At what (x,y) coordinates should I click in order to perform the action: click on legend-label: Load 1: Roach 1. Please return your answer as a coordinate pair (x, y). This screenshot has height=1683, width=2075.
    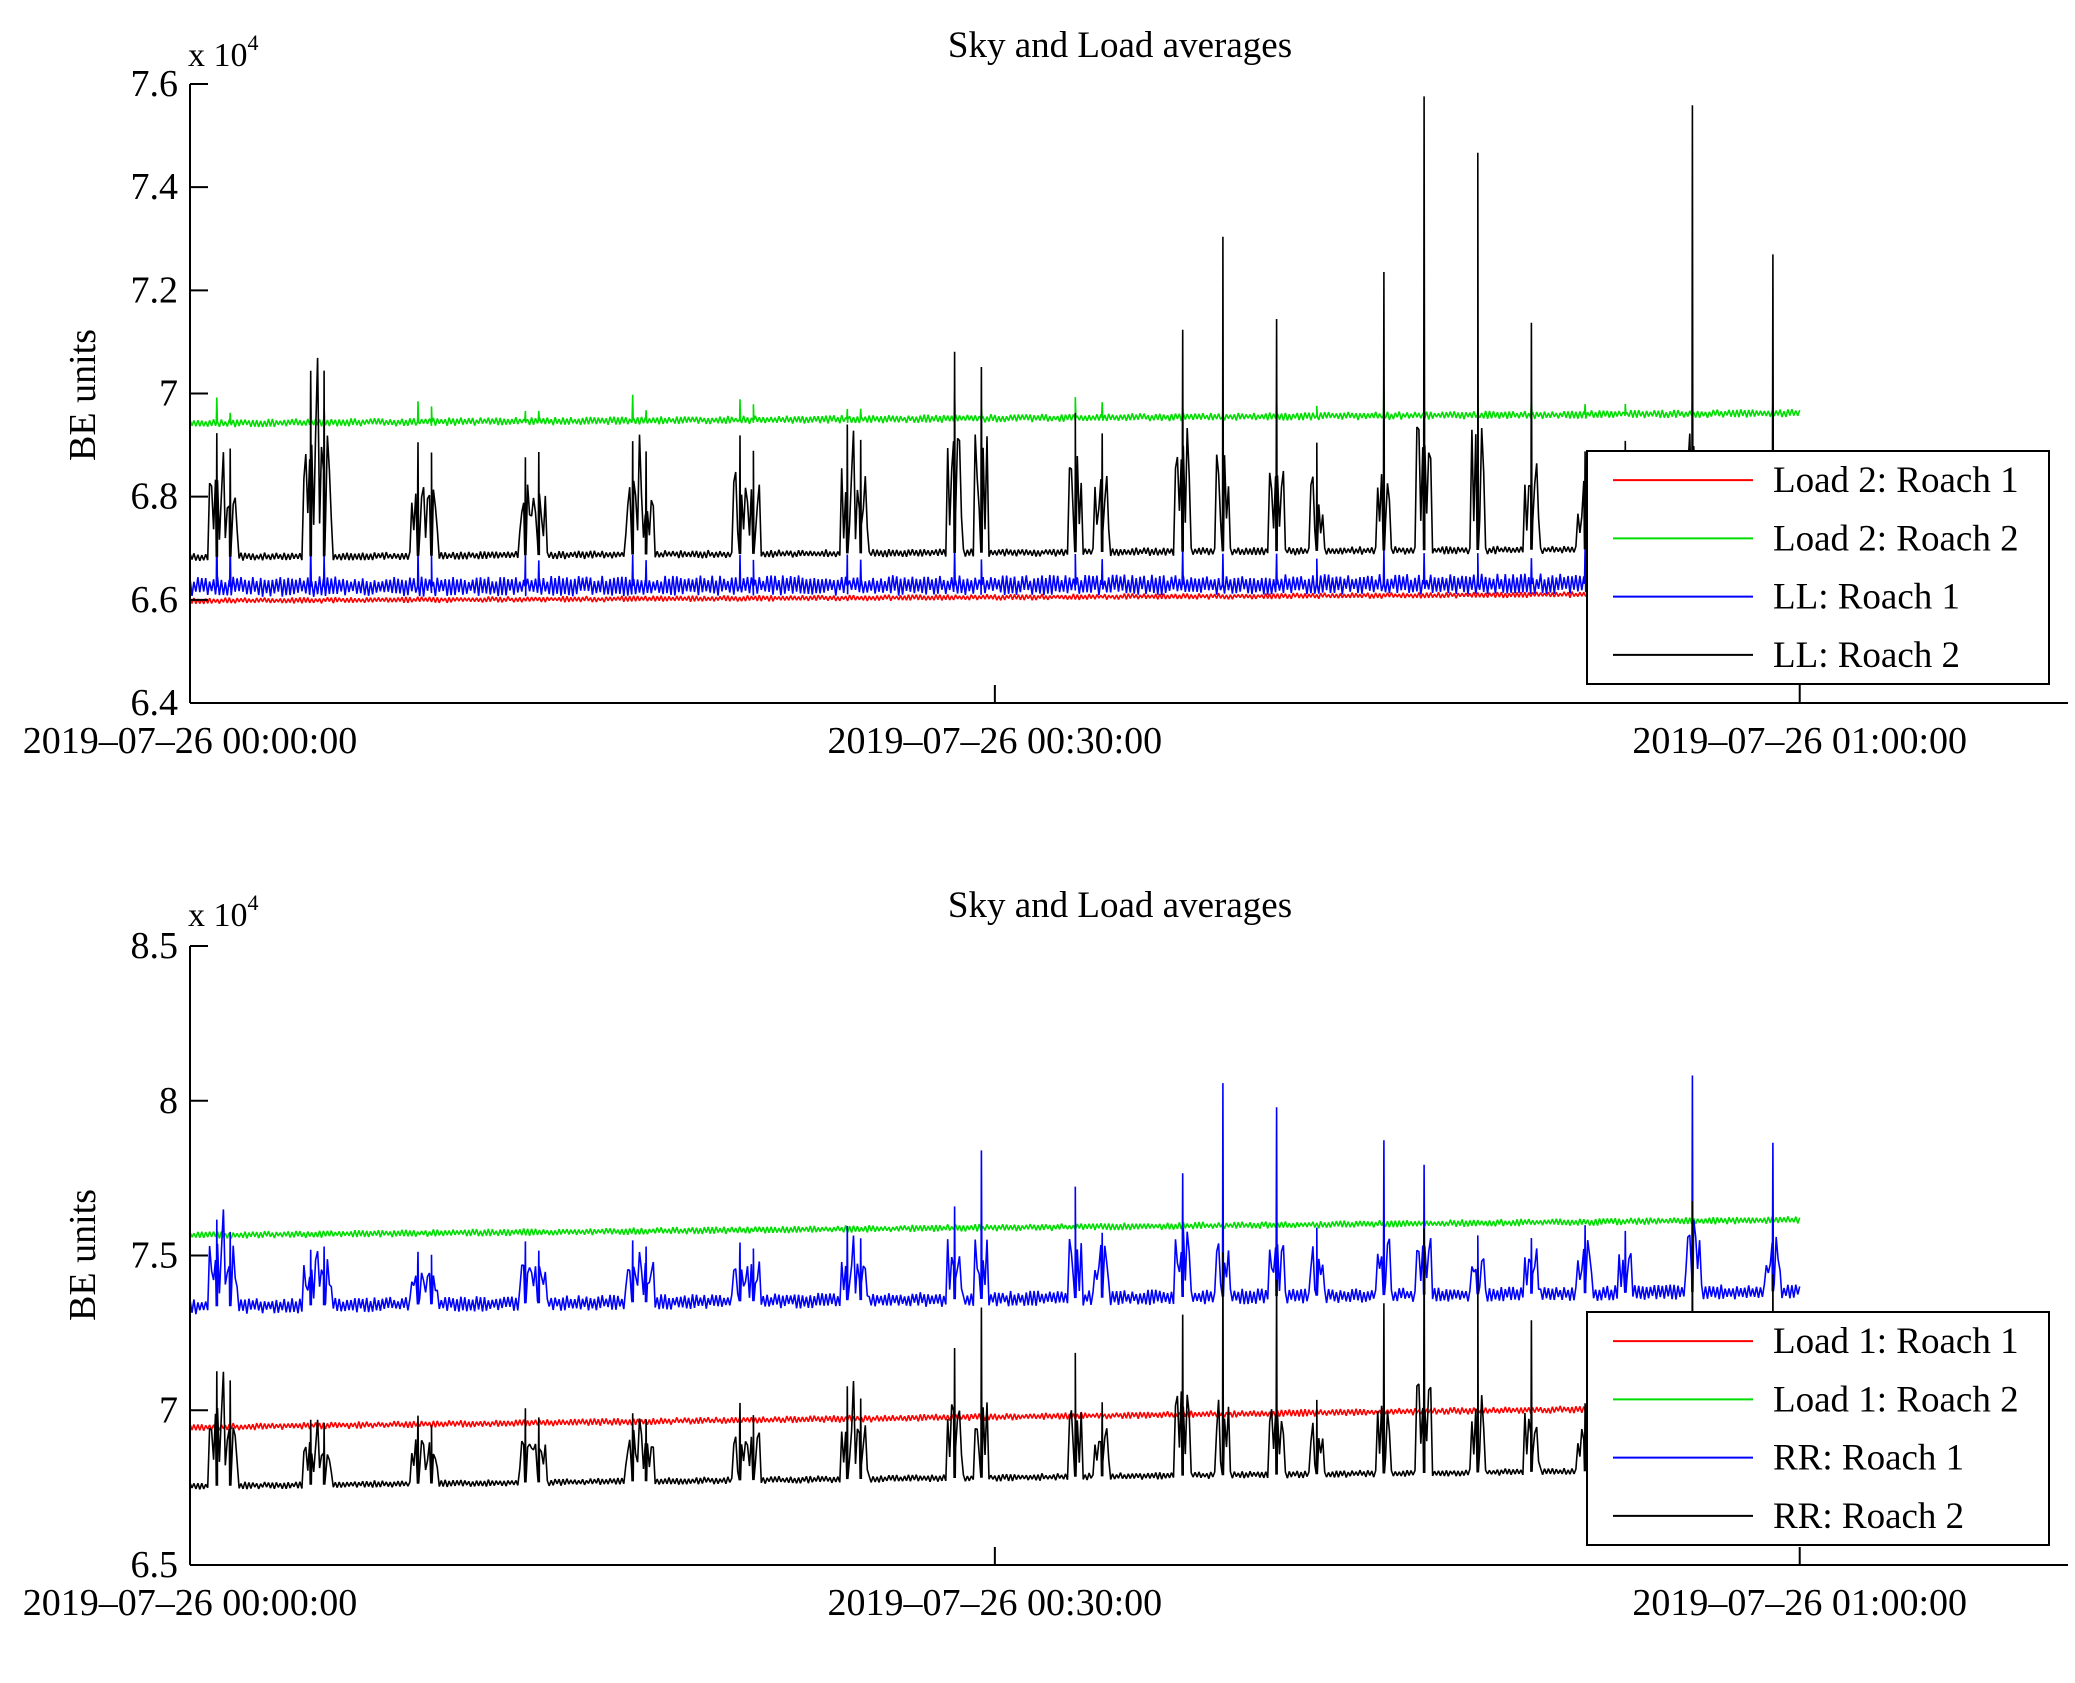
    Looking at the image, I should click on (1896, 1341).